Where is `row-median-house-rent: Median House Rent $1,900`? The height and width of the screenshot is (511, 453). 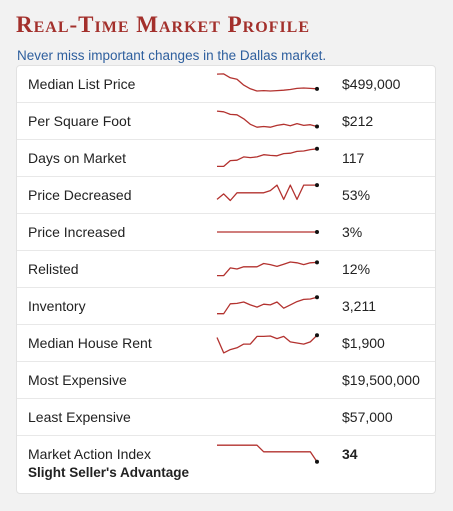 row-median-house-rent: Median House Rent $1,900 is located at coordinates (226, 343).